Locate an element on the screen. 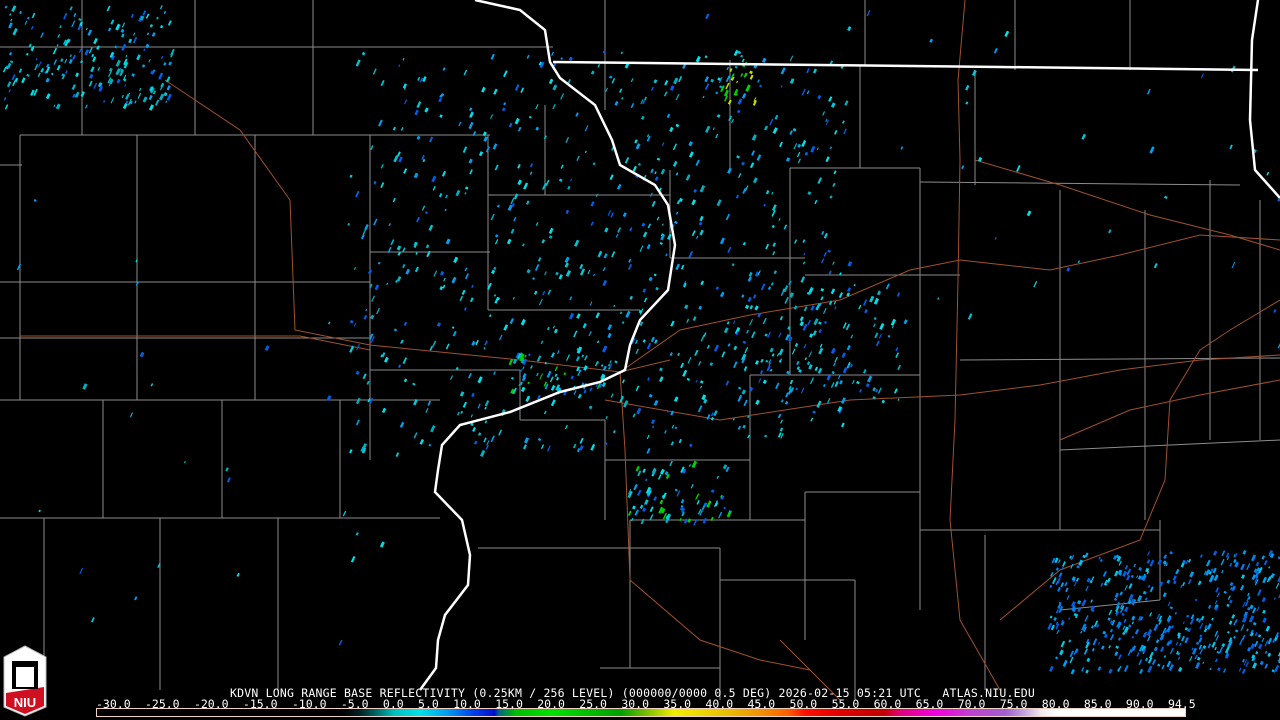 The image size is (1280, 720). legend-label: 75.0 is located at coordinates (1013, 704).